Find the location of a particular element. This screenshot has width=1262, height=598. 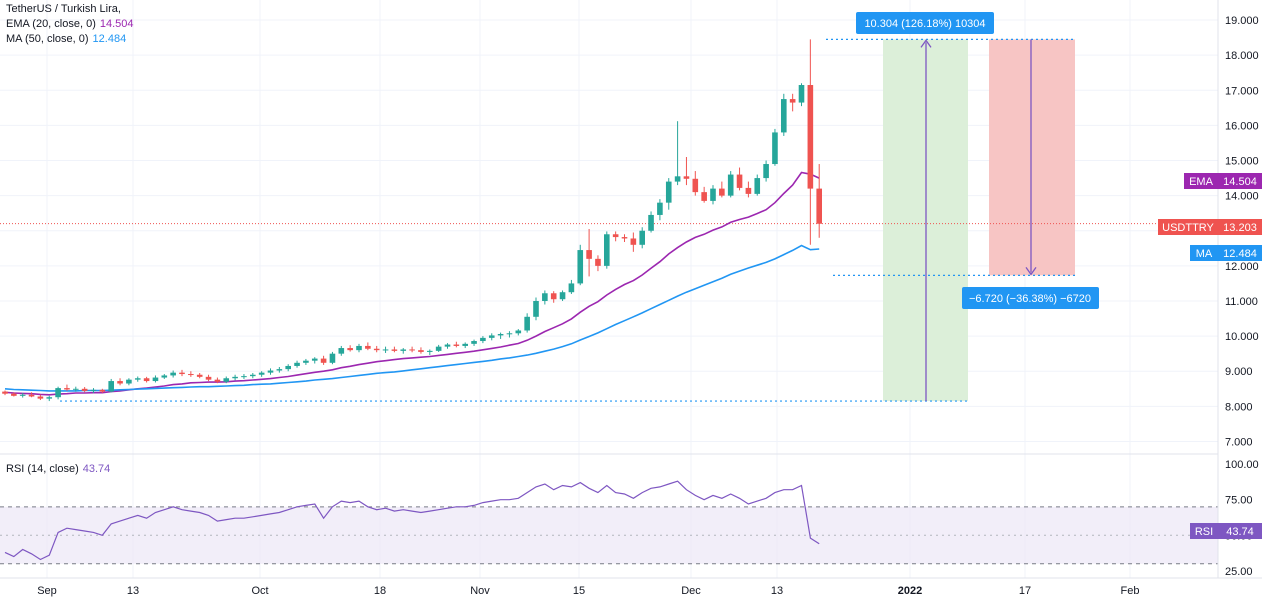

rsi-value: 43.74 is located at coordinates (96, 469).